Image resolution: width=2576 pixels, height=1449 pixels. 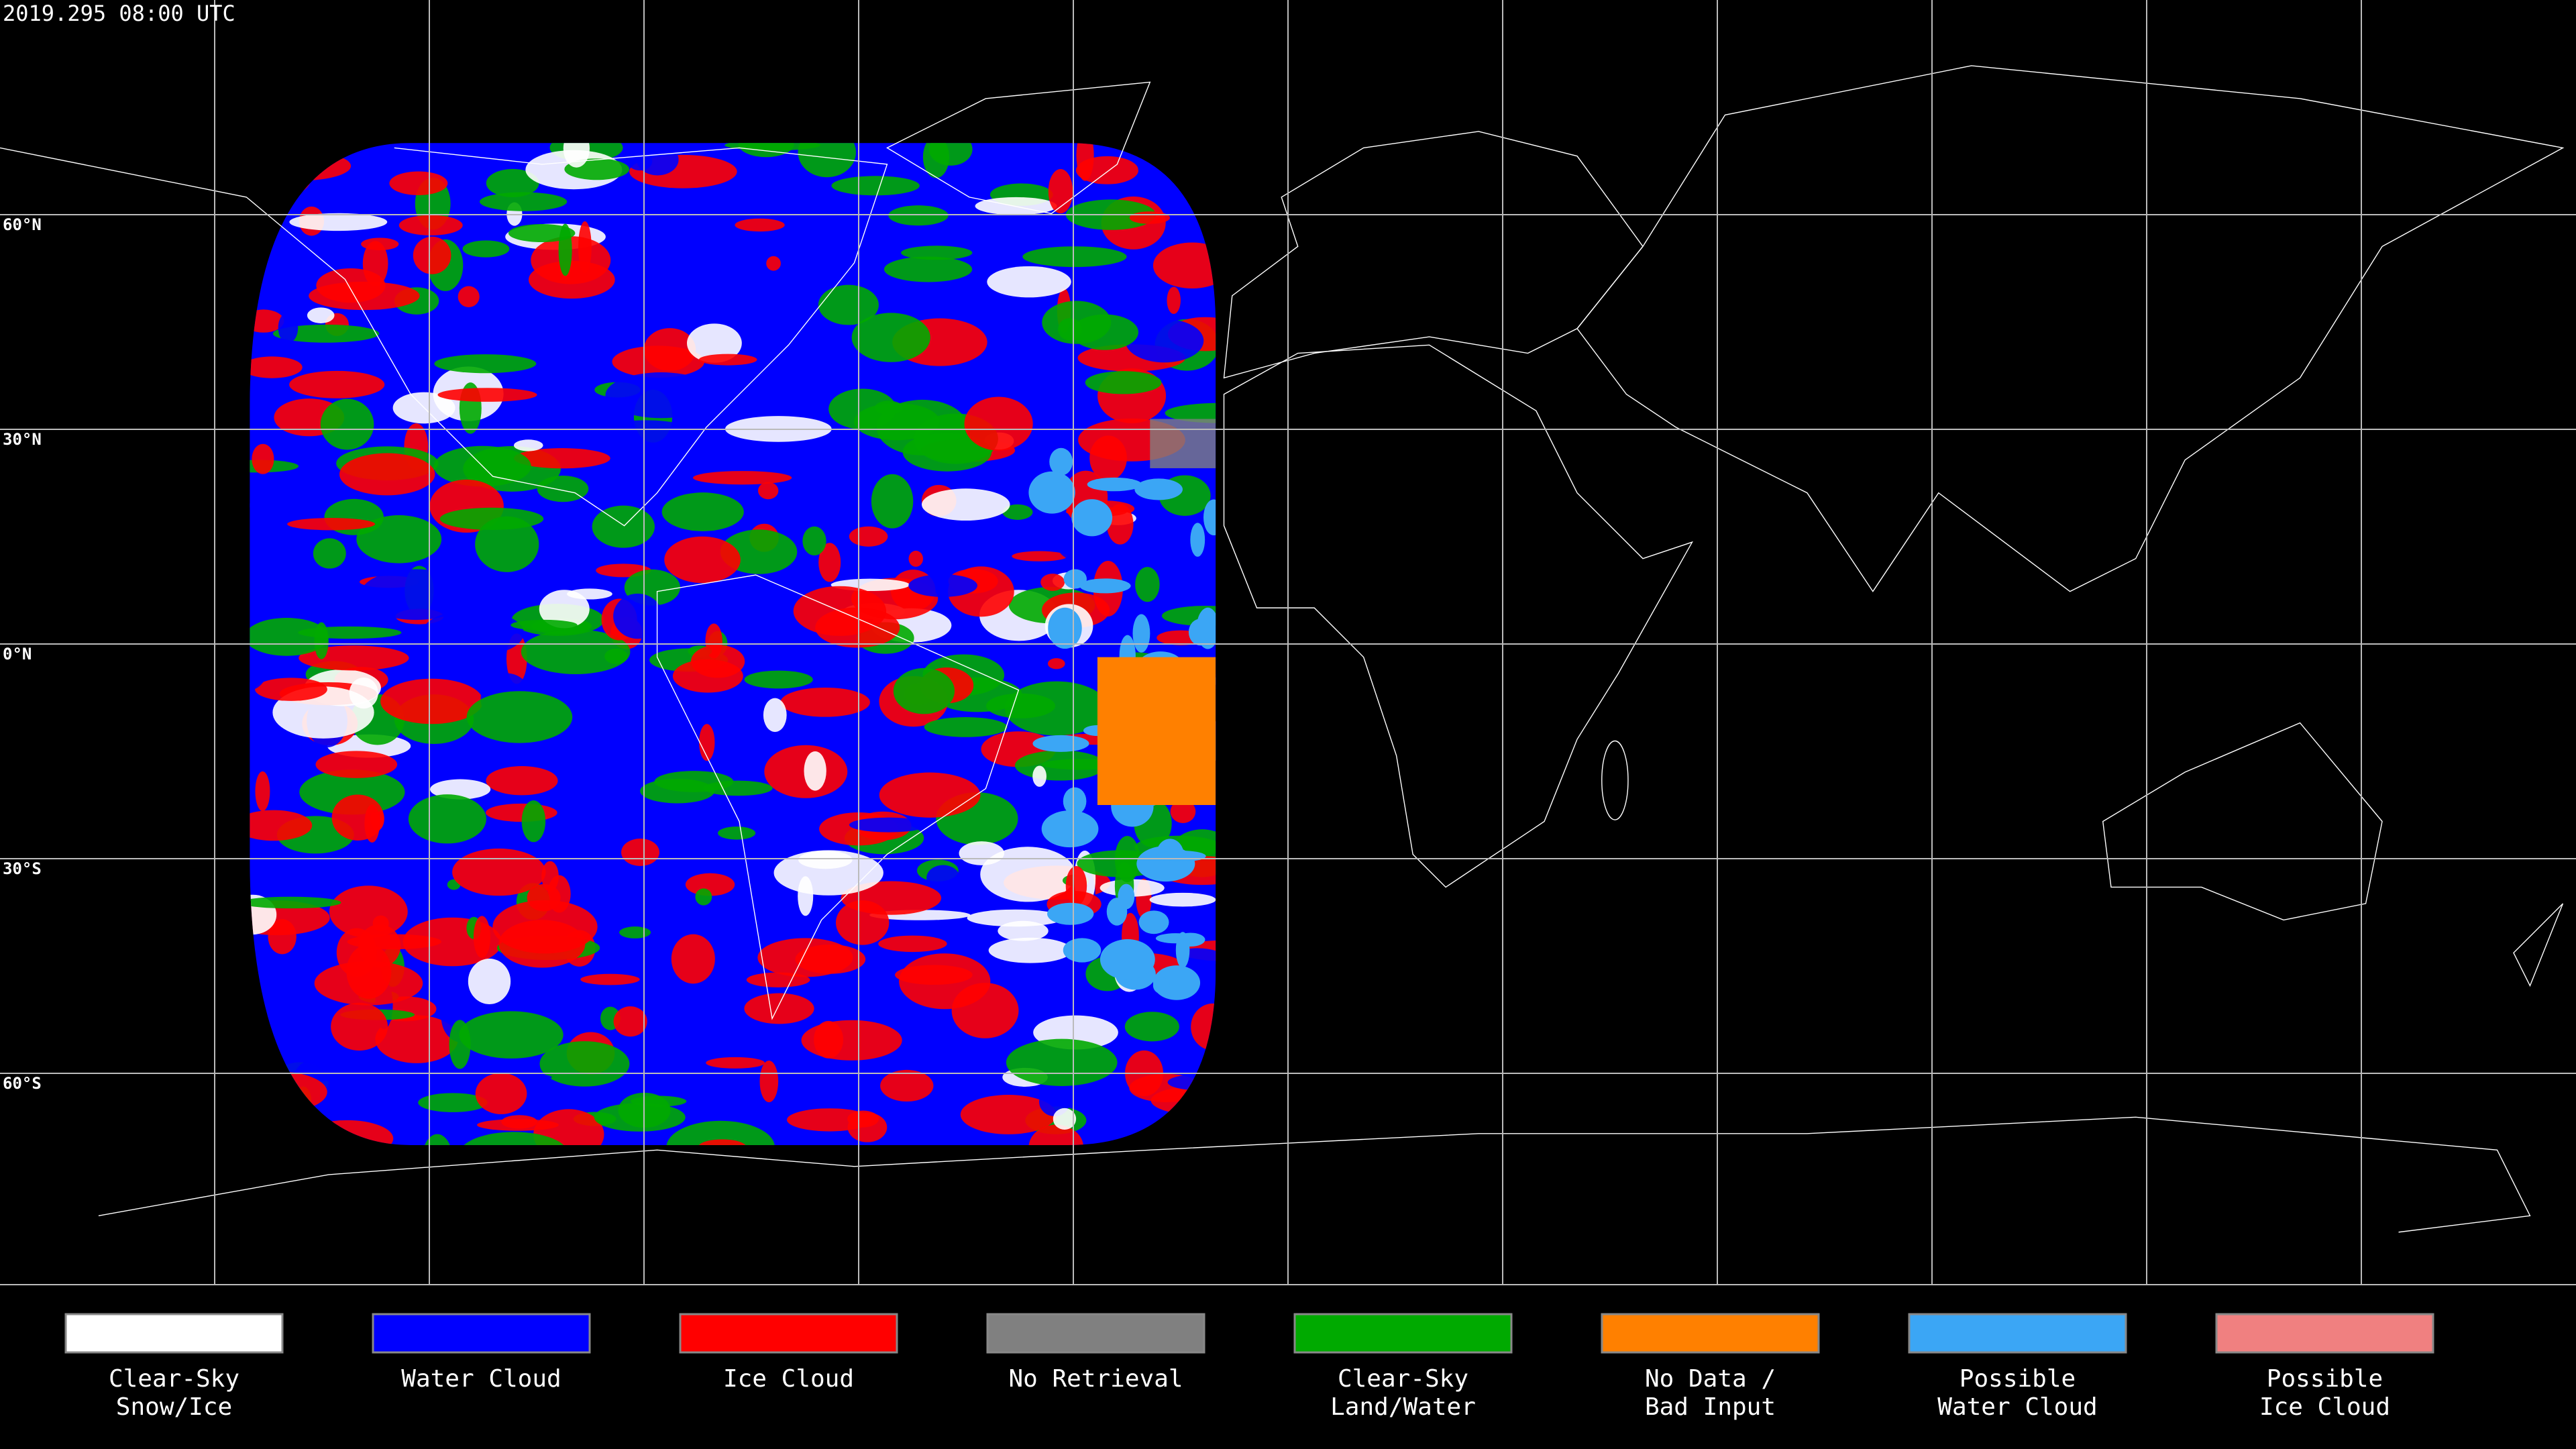 I want to click on latitude-label: 30°N, so click(x=22, y=439).